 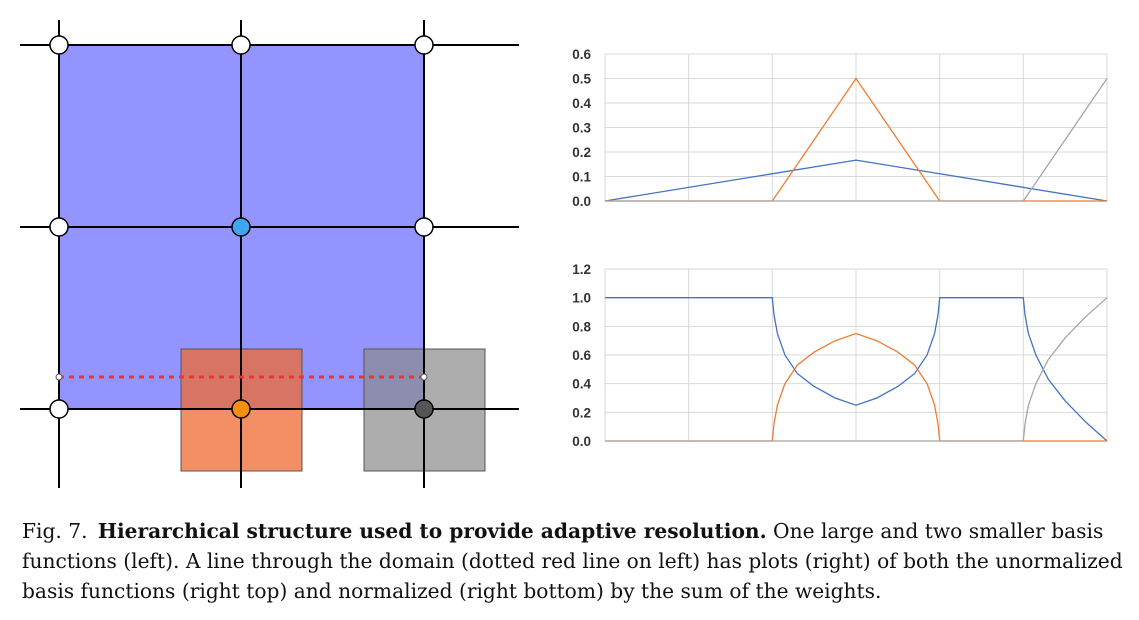 What do you see at coordinates (241, 227) in the screenshot?
I see `blue-node` at bounding box center [241, 227].